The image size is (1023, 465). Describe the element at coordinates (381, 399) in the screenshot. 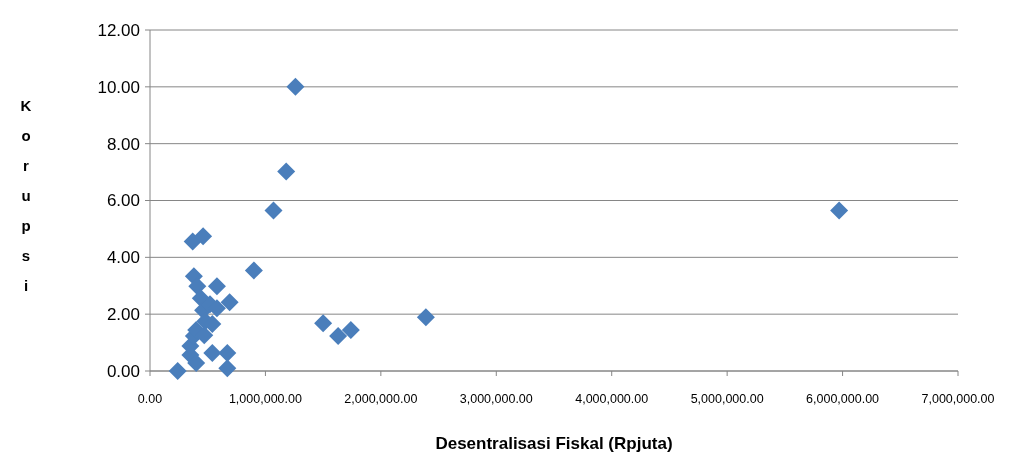

I see `x-tick-label: 2,000,000.00` at that location.